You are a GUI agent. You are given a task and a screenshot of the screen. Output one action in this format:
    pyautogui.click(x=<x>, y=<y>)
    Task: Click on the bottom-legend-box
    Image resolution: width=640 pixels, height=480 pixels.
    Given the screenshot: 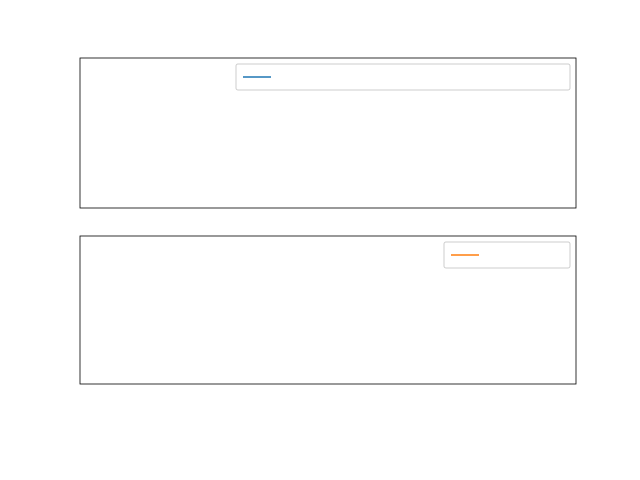 What is the action you would take?
    pyautogui.click(x=507, y=255)
    